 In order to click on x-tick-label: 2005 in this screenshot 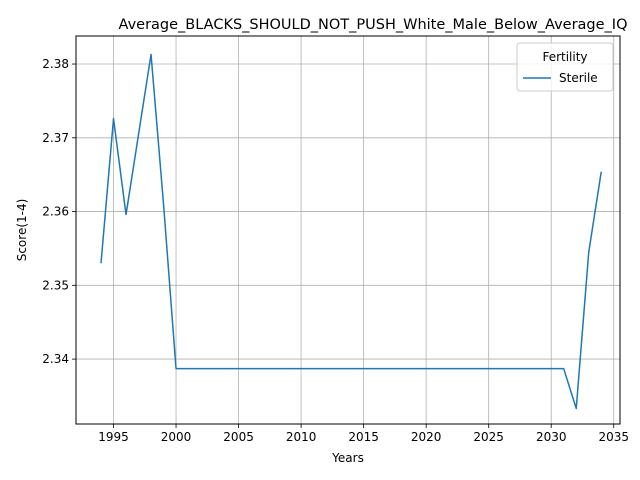, I will do `click(238, 437)`.